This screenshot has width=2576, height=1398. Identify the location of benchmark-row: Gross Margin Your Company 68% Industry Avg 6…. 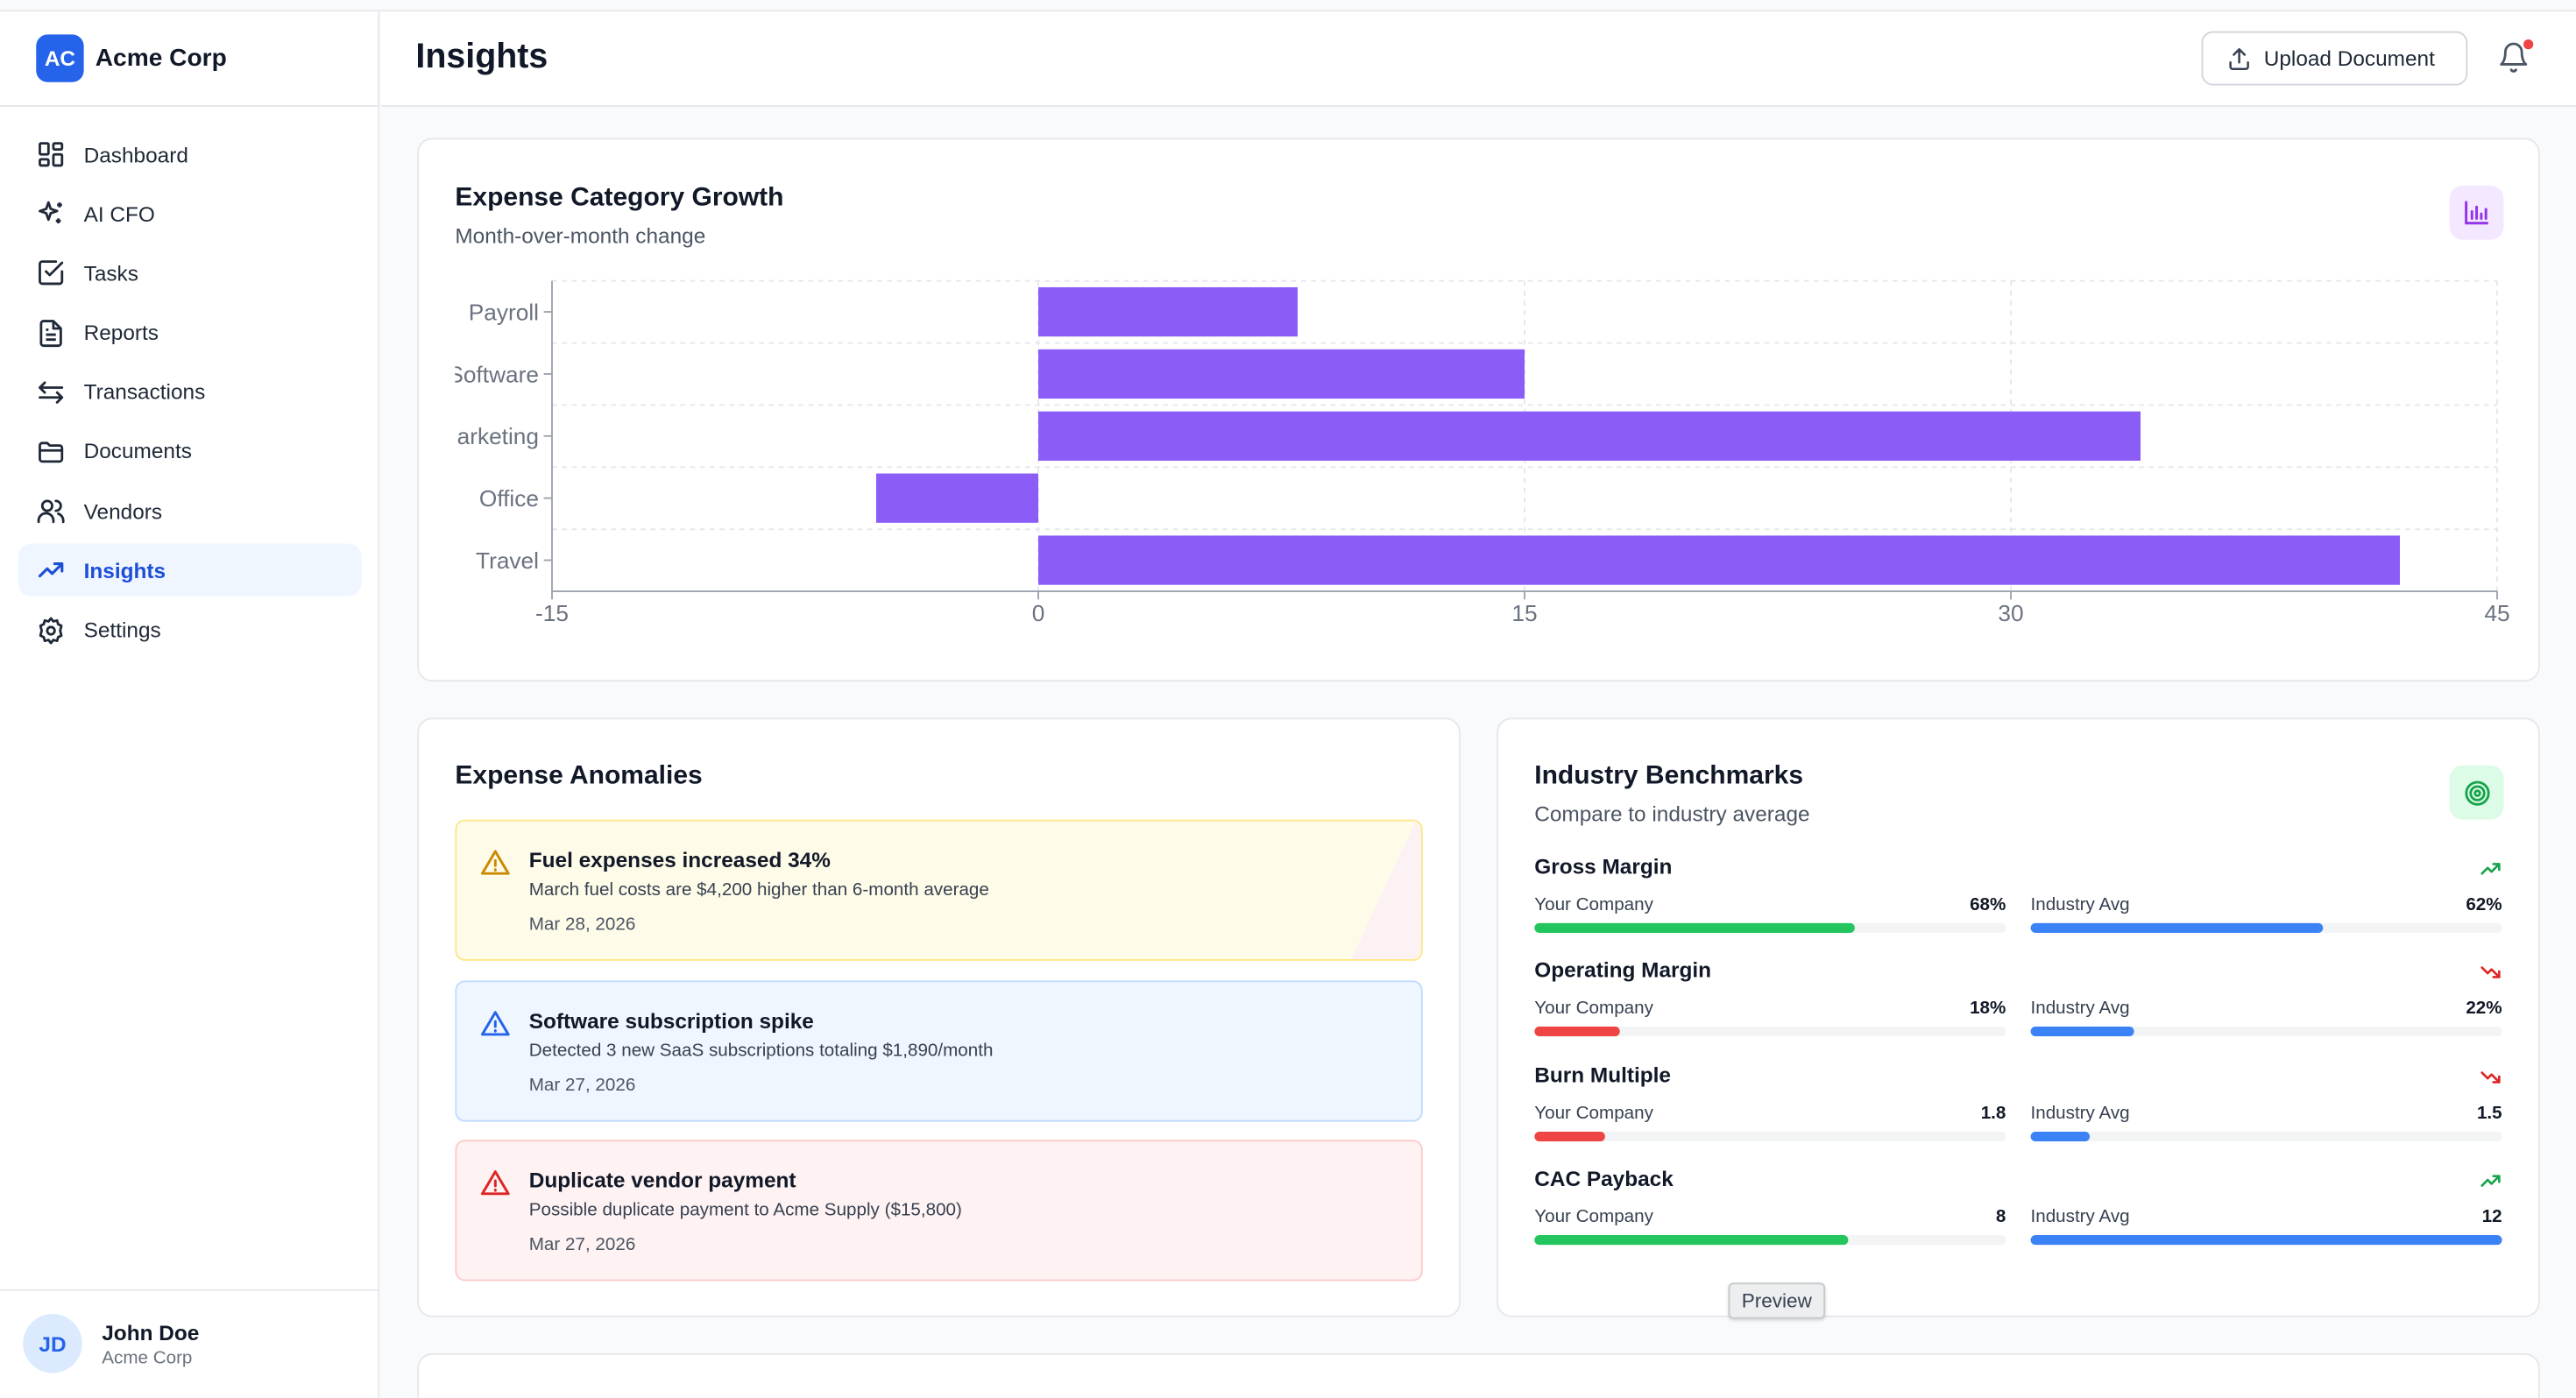
(2018, 900).